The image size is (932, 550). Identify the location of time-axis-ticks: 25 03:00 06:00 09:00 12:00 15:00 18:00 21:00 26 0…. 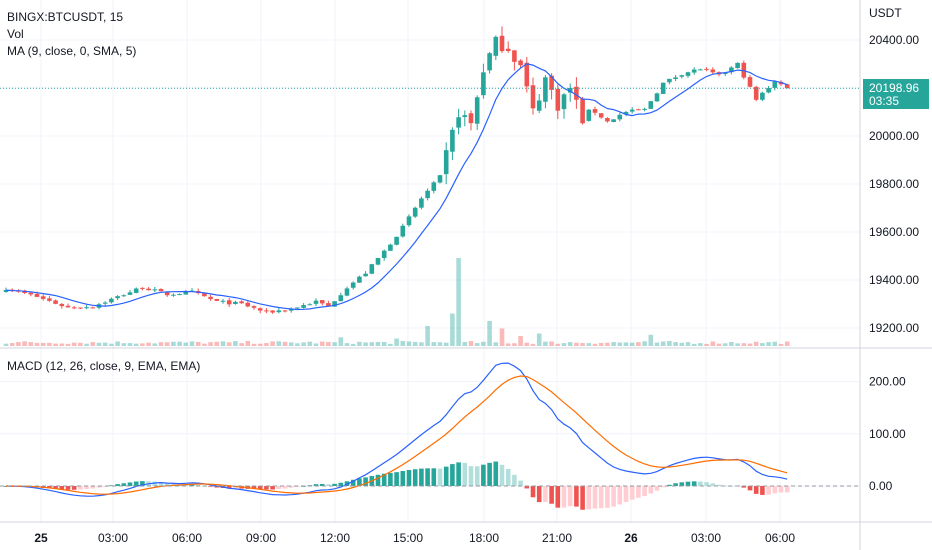
(414, 538).